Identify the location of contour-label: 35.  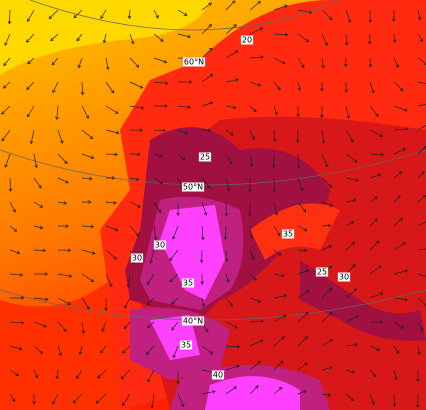
(188, 283).